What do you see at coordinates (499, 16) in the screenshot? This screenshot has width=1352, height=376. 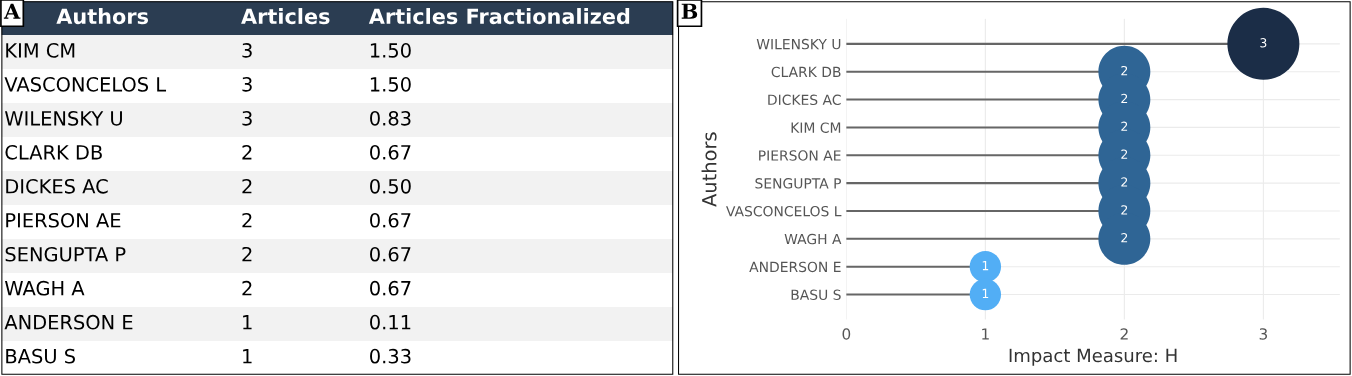 I see `legend-label: Articles Fractionalized` at bounding box center [499, 16].